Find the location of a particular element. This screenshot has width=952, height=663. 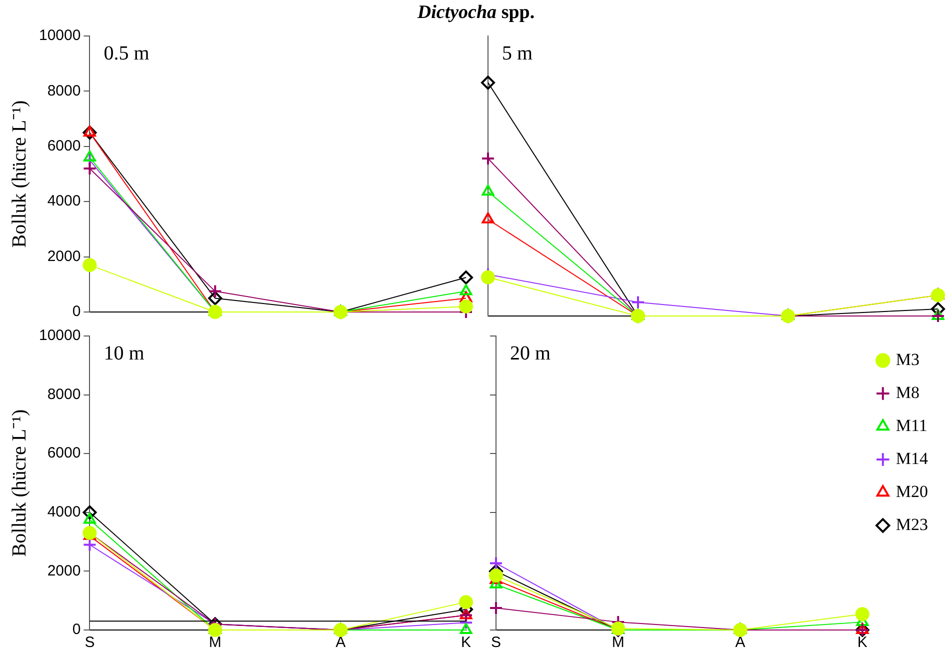

legend-label: M3 is located at coordinates (908, 359).